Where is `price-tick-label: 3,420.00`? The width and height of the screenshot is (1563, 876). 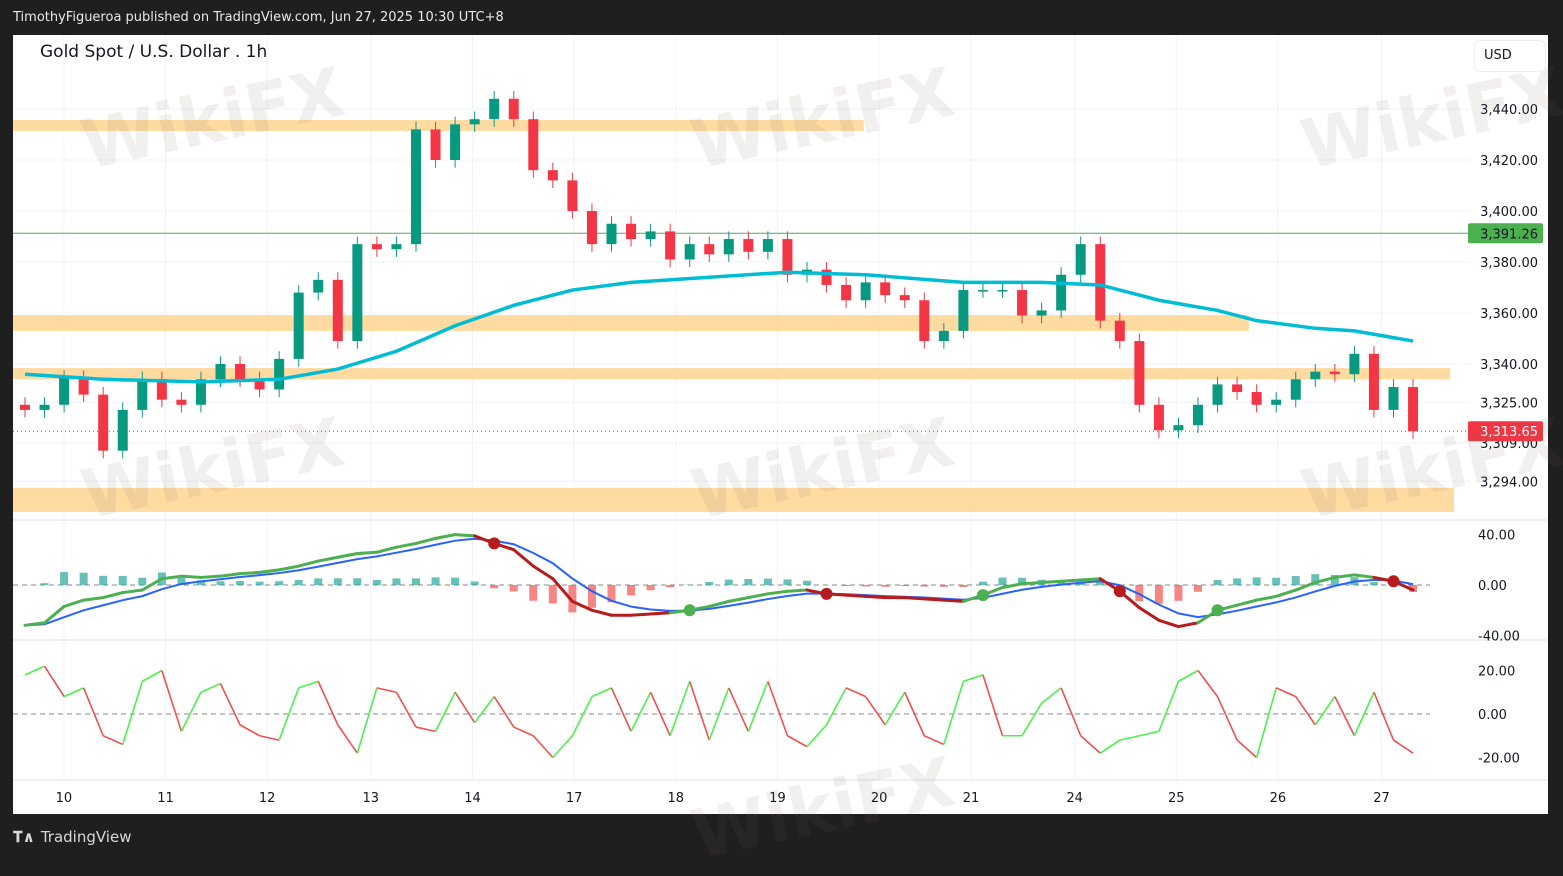 price-tick-label: 3,420.00 is located at coordinates (1509, 161).